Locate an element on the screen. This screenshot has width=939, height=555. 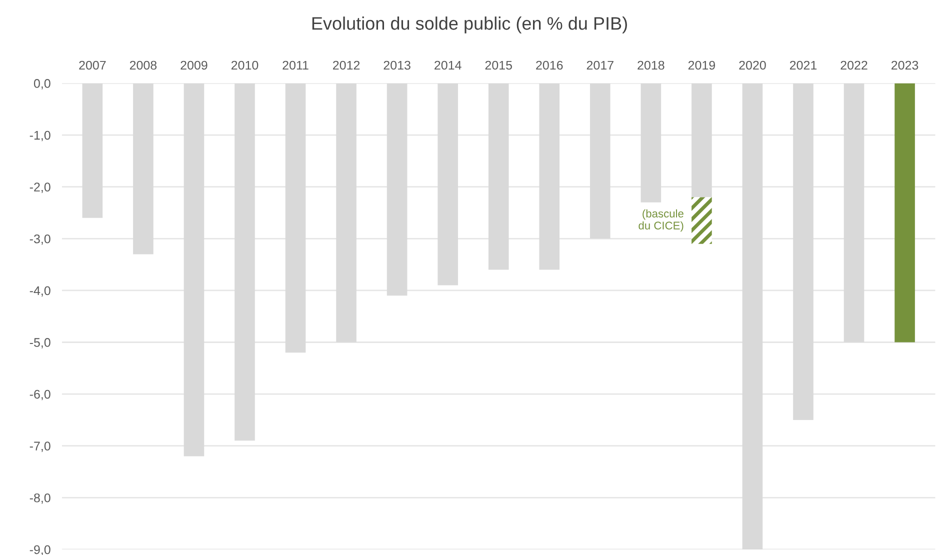
x-tick-label: 2015 is located at coordinates (498, 65).